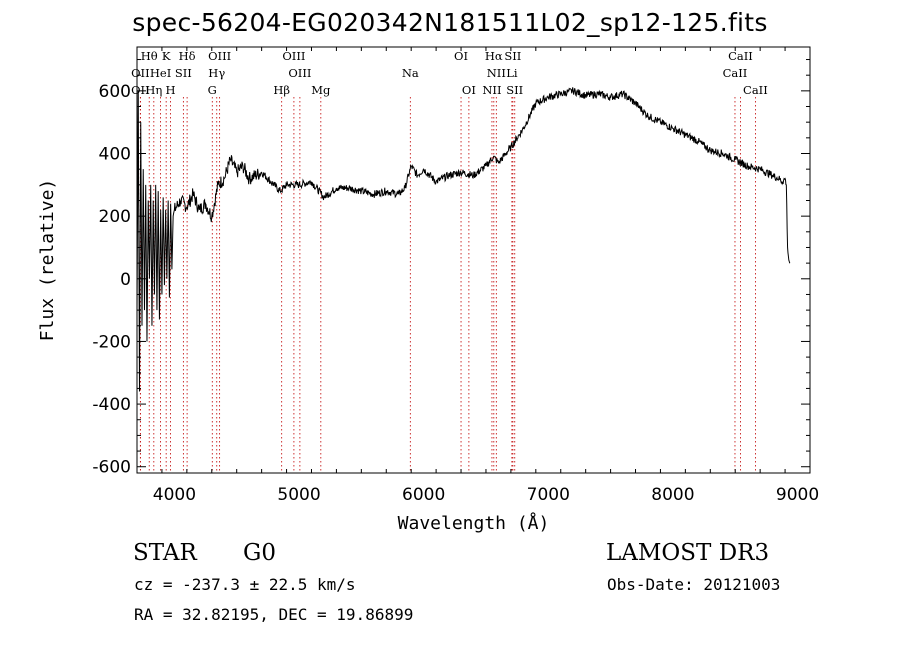 This screenshot has height=649, width=900. Describe the element at coordinates (187, 56) in the screenshot. I see `spectral-line-label: Hδ` at that location.